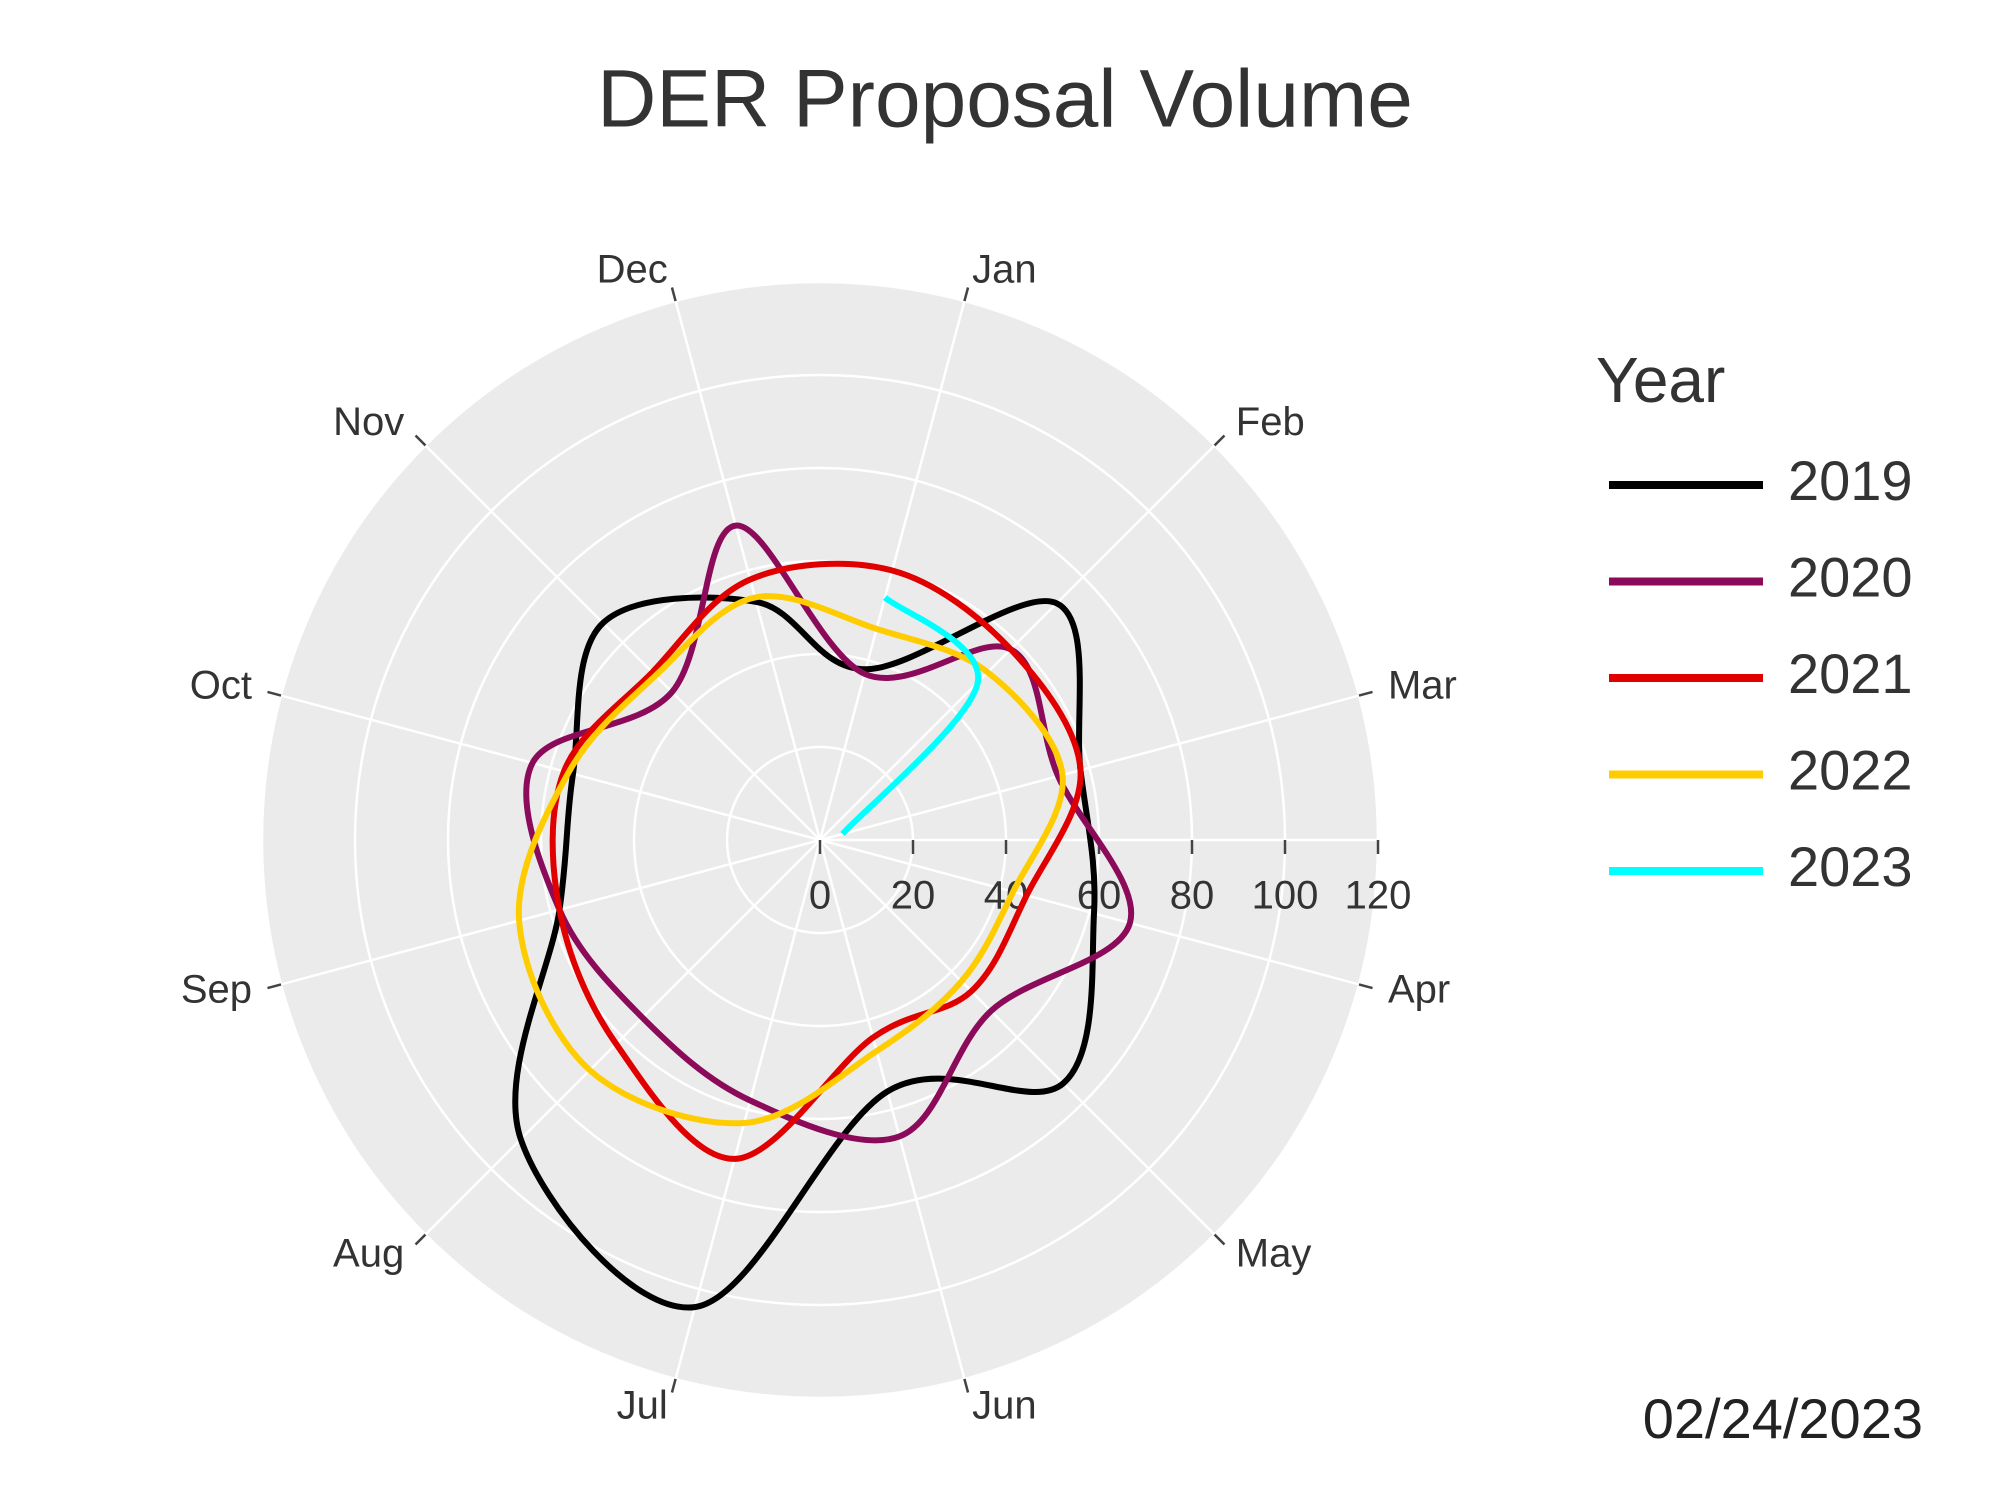 The width and height of the screenshot is (2000, 1500). Describe the element at coordinates (1270, 422) in the screenshot. I see `angular-label: Feb` at that location.